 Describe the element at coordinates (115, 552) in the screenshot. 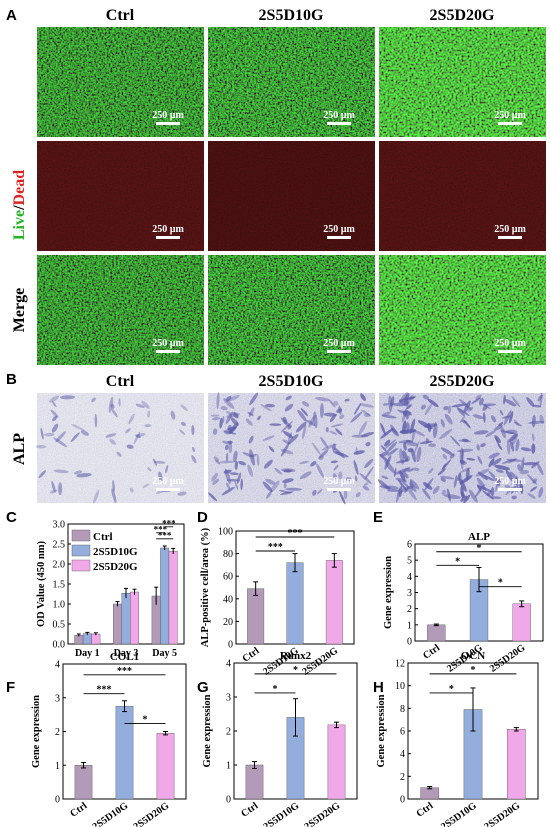

I see `legend-label: 2S5D10G` at that location.